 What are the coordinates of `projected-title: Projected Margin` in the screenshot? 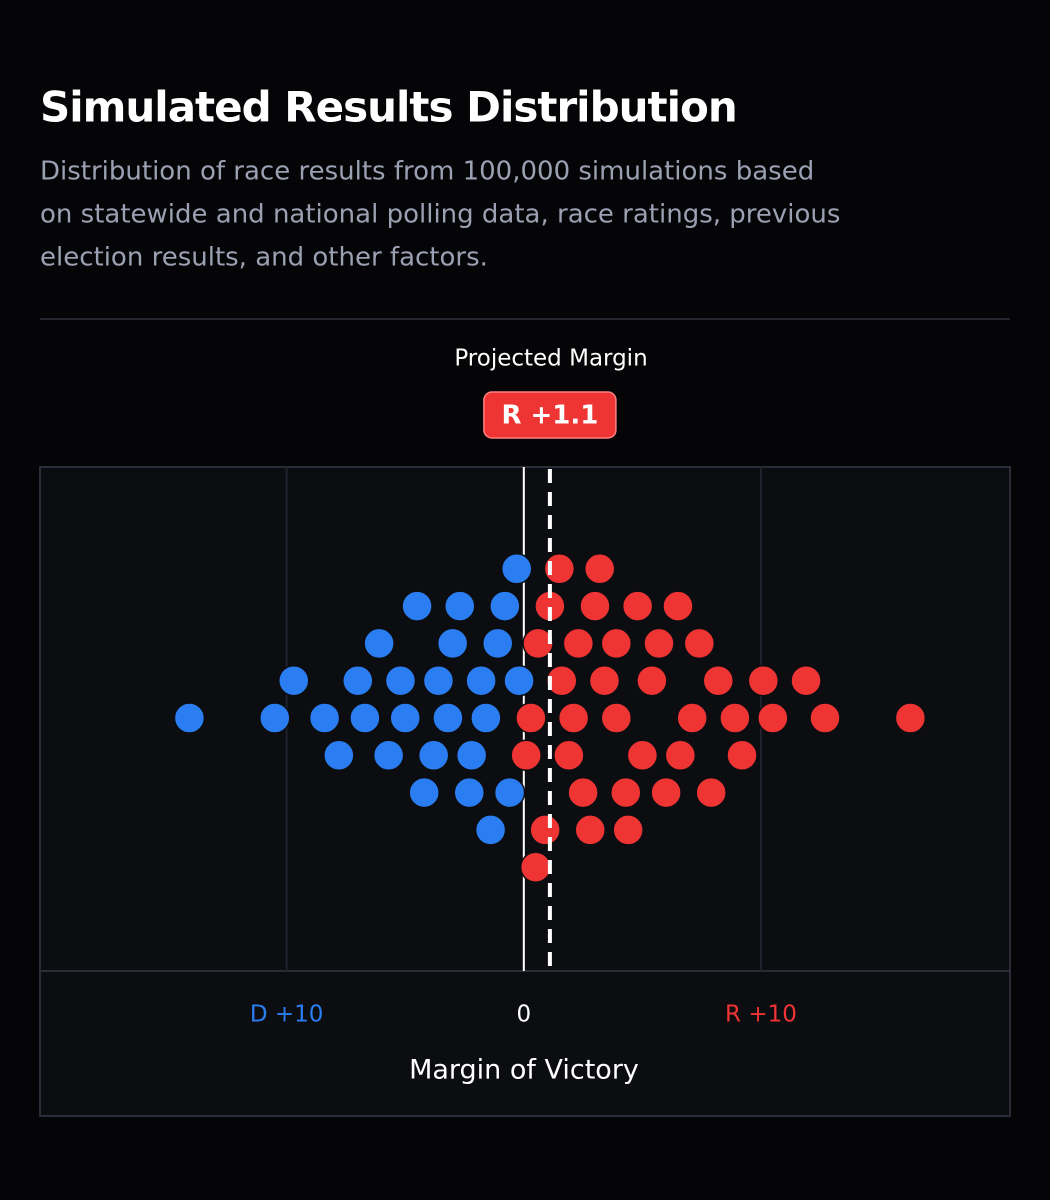 It's located at (550, 359).